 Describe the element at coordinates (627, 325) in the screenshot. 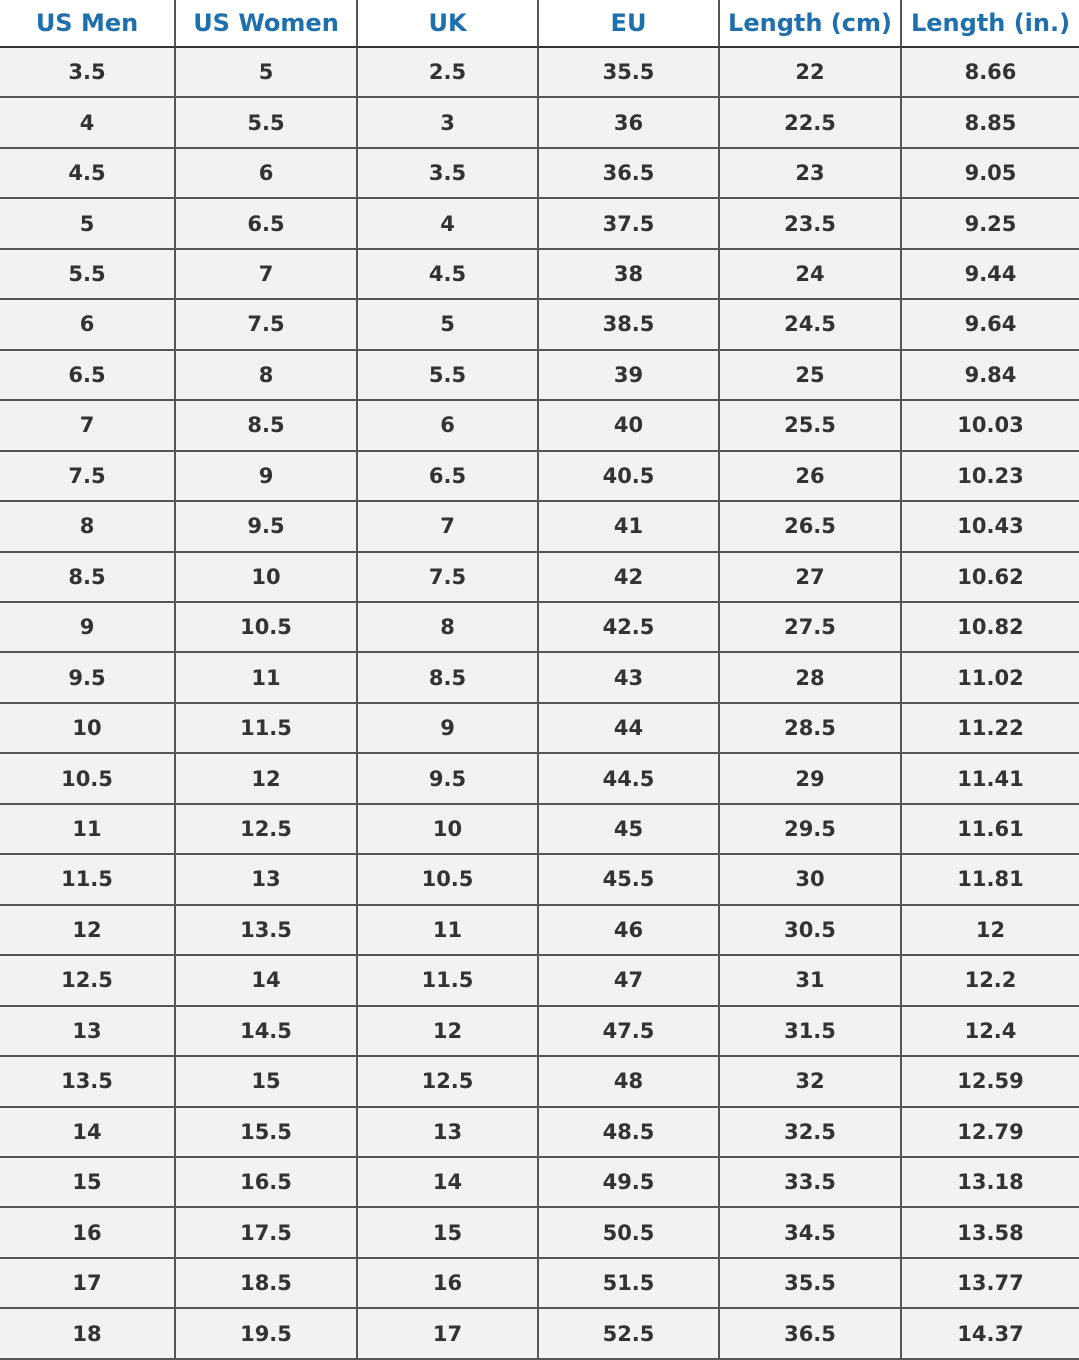

I see `table-cell: 38.5` at that location.